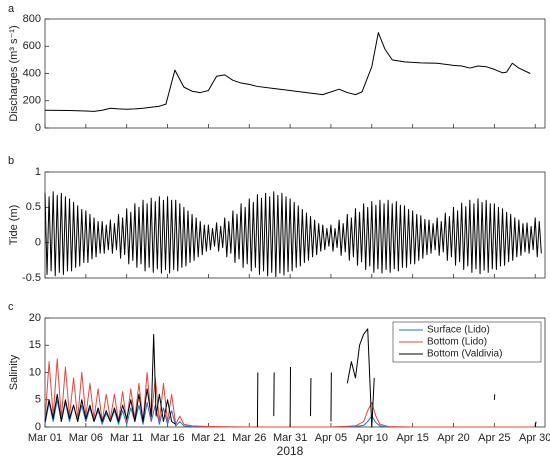 The height and width of the screenshot is (462, 550). I want to click on legend-label: Surface (Lido), so click(458, 330).